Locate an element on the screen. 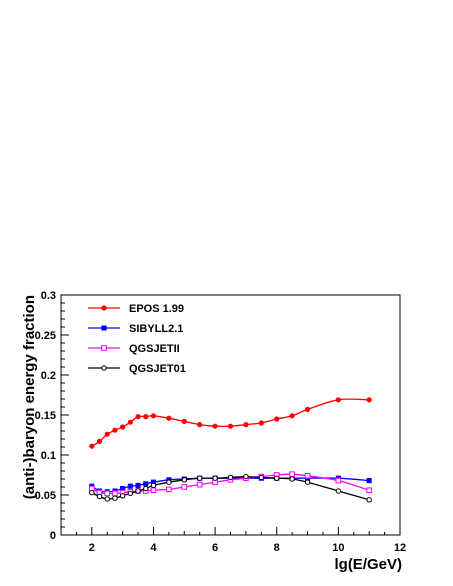  y-axis-title: (anti-)baryon energy fraction is located at coordinates (29, 397).